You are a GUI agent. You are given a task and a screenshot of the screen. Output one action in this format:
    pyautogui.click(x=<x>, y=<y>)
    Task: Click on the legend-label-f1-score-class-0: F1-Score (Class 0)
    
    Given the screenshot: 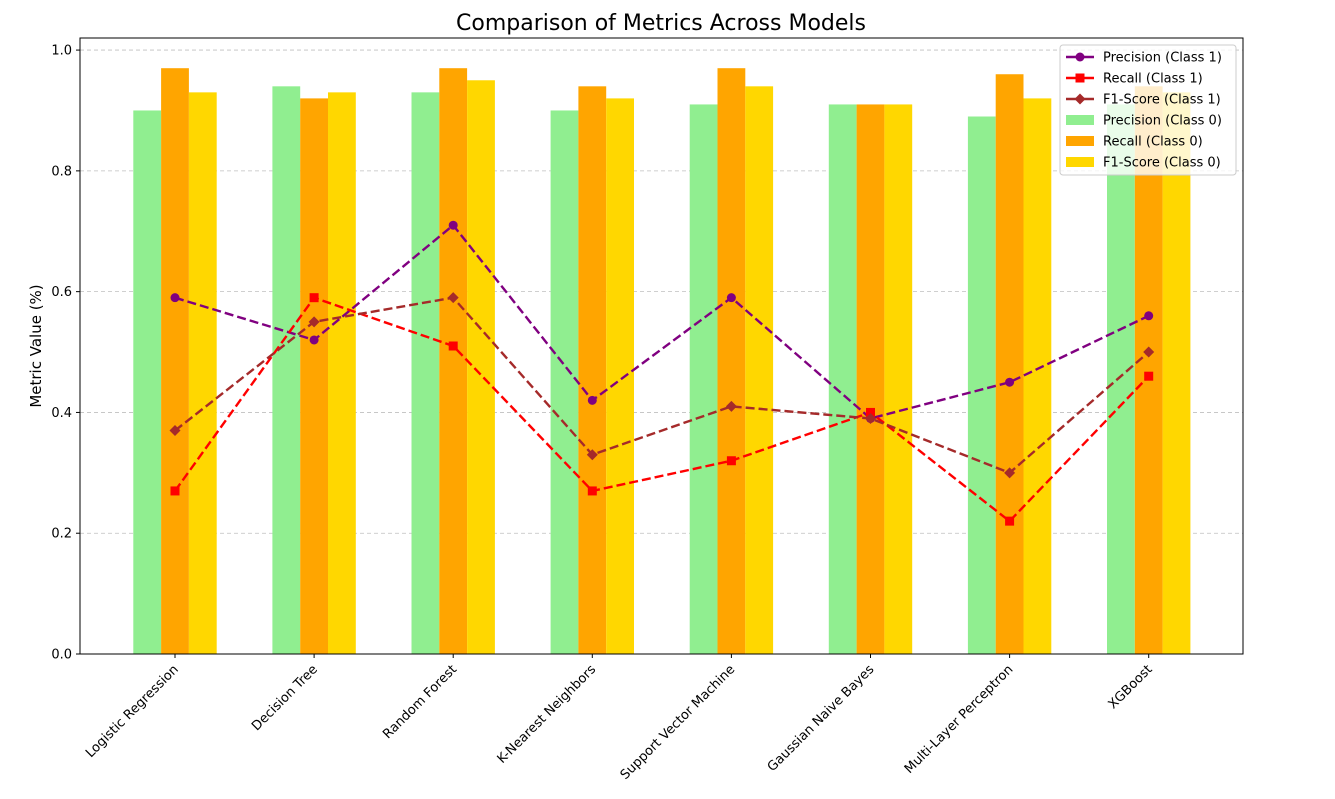 What is the action you would take?
    pyautogui.click(x=1162, y=163)
    